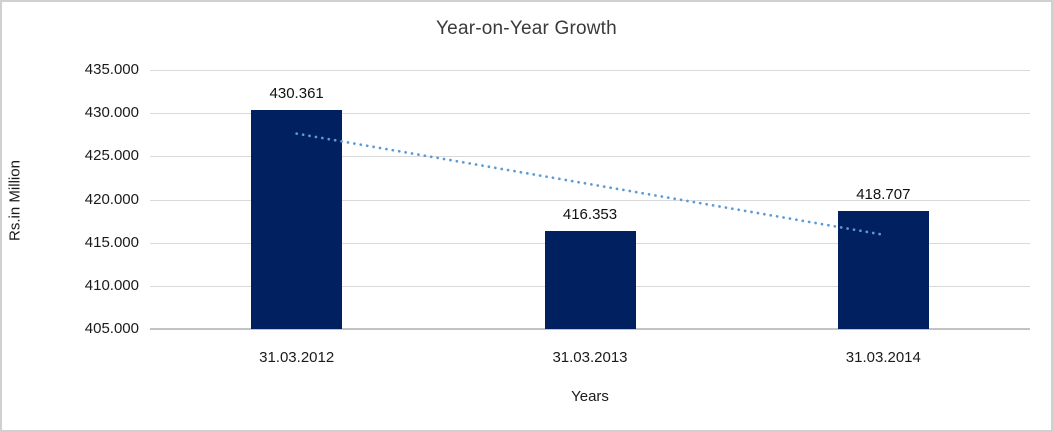 Image resolution: width=1053 pixels, height=432 pixels. I want to click on x-axis-line, so click(590, 329).